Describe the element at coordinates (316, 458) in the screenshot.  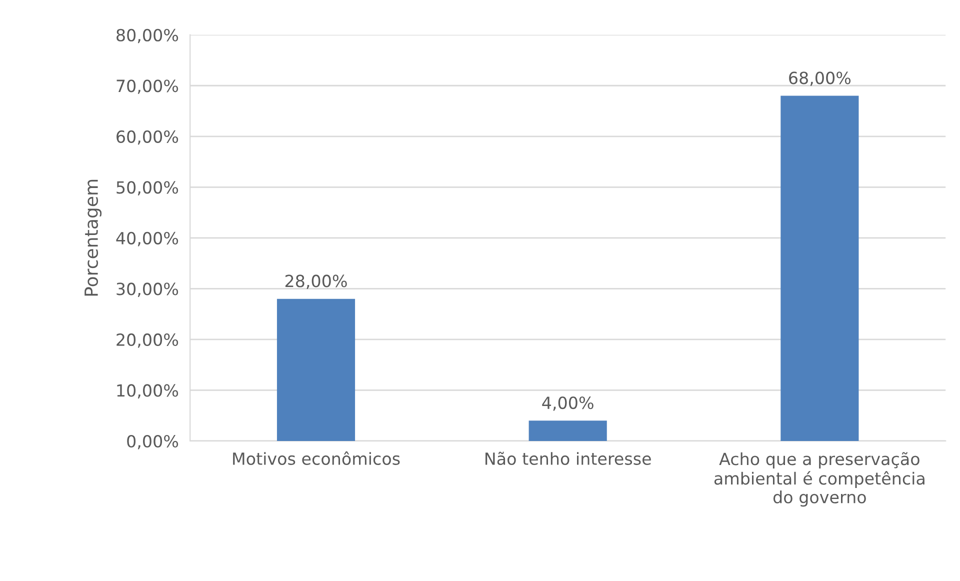
I see `x-tick-label: Motivos econômicos` at that location.